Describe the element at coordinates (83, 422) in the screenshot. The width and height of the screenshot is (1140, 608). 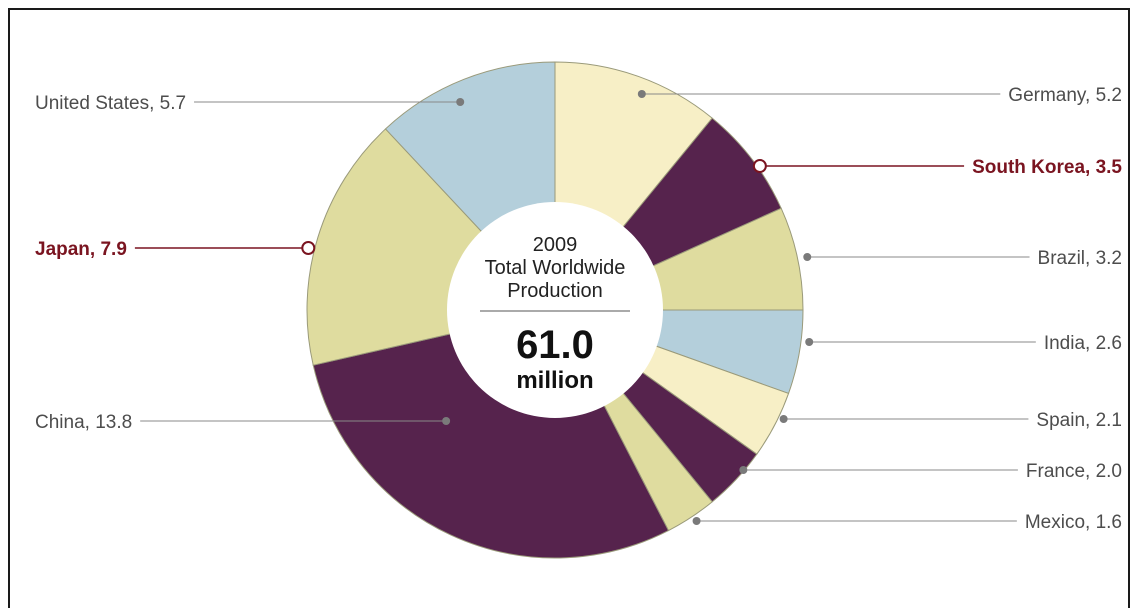
I see `slice-label-china: China, 13.8` at that location.